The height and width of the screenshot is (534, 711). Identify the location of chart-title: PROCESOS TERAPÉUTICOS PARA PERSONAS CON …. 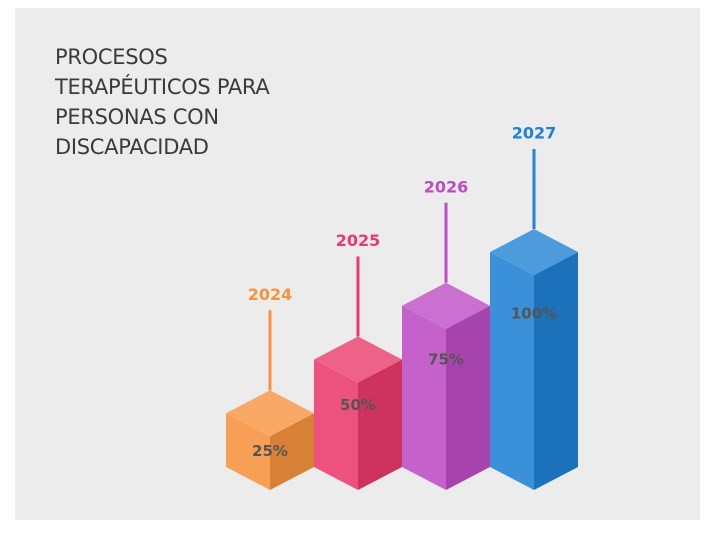
(162, 102).